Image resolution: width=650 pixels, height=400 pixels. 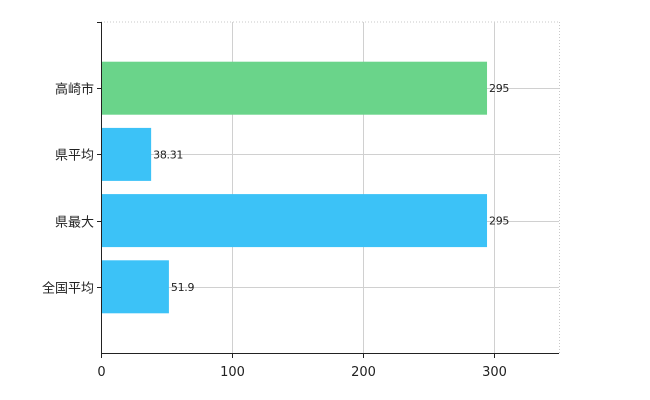 I want to click on category-label: 県平均, so click(x=74, y=156).